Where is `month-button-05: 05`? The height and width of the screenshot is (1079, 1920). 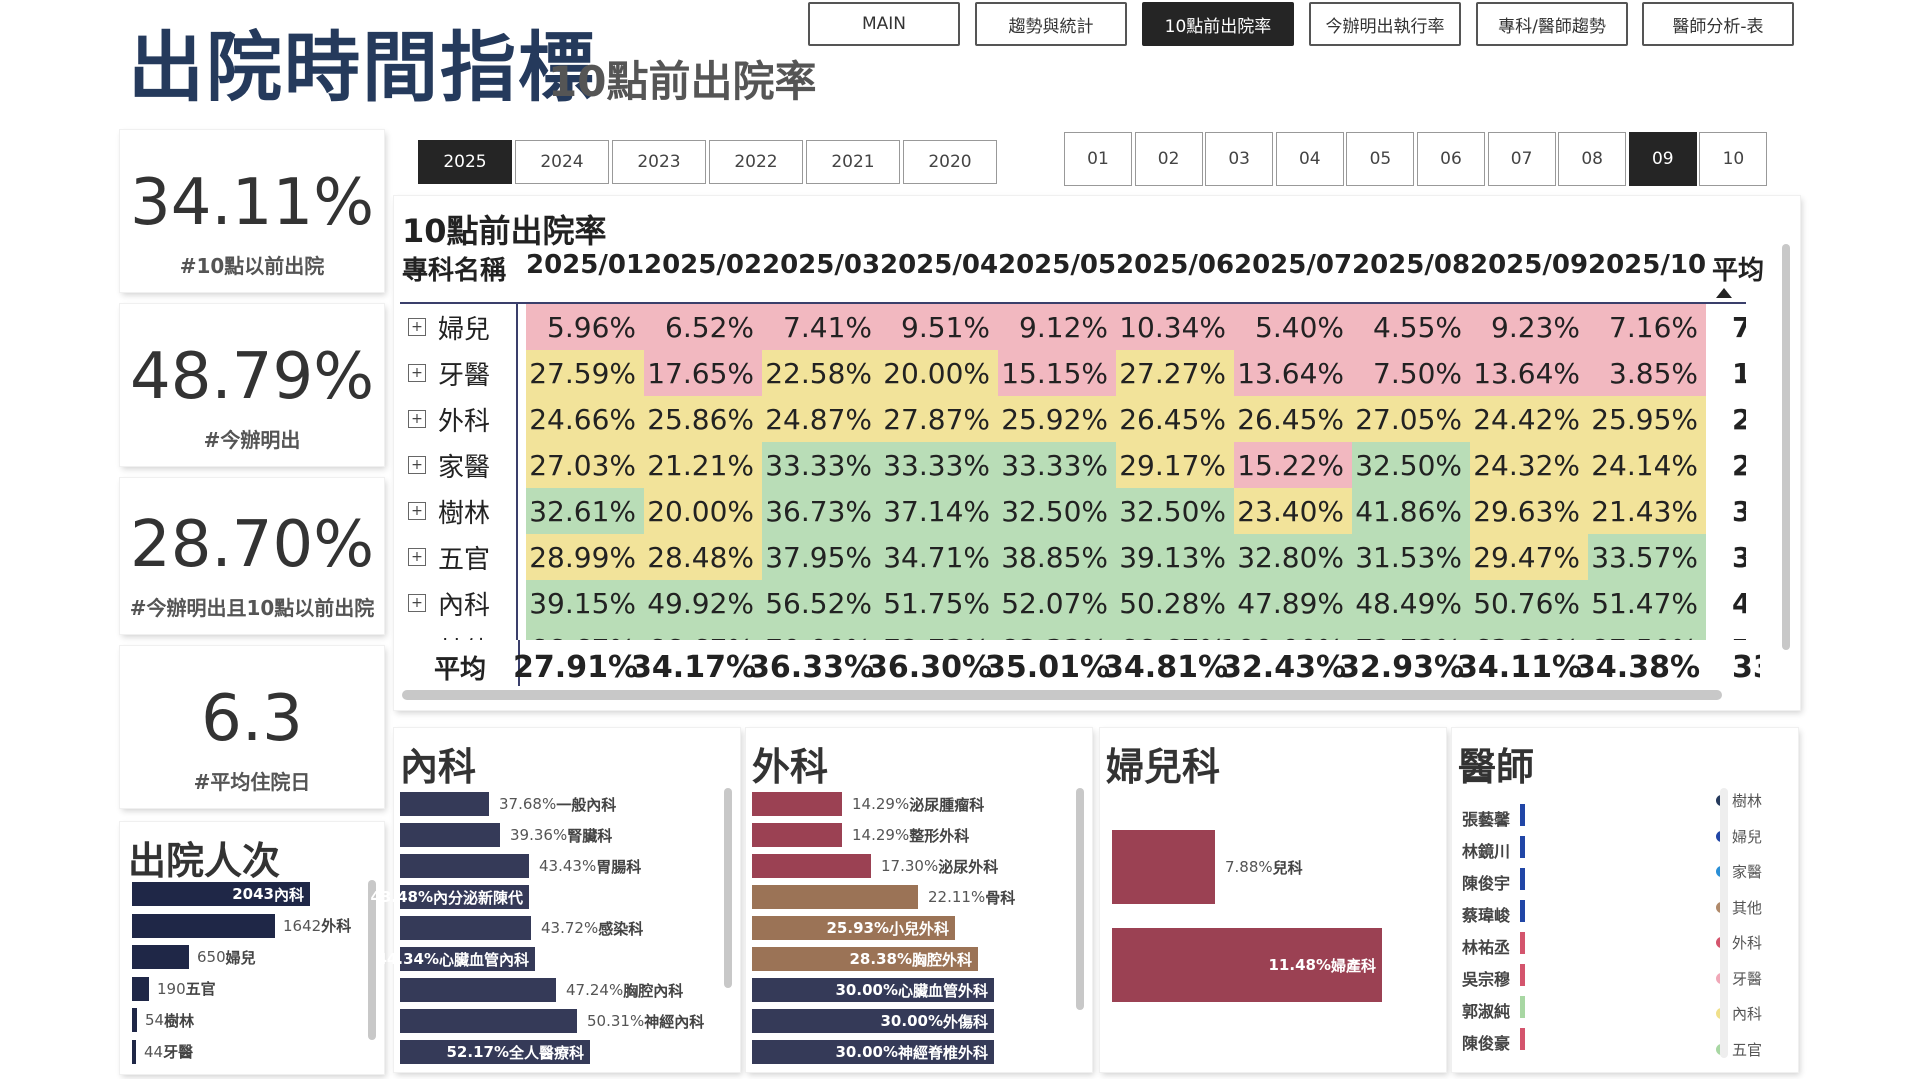
month-button-05: 05 is located at coordinates (1380, 159).